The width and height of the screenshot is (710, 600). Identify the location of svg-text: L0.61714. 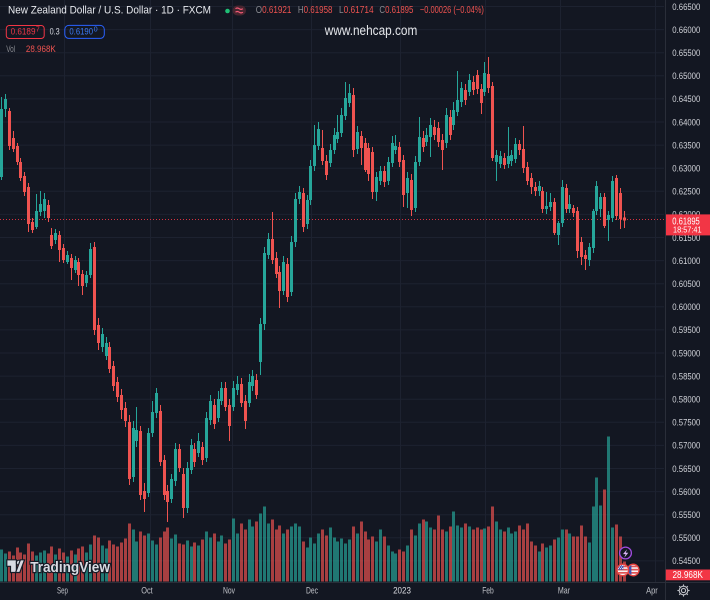
(356, 10).